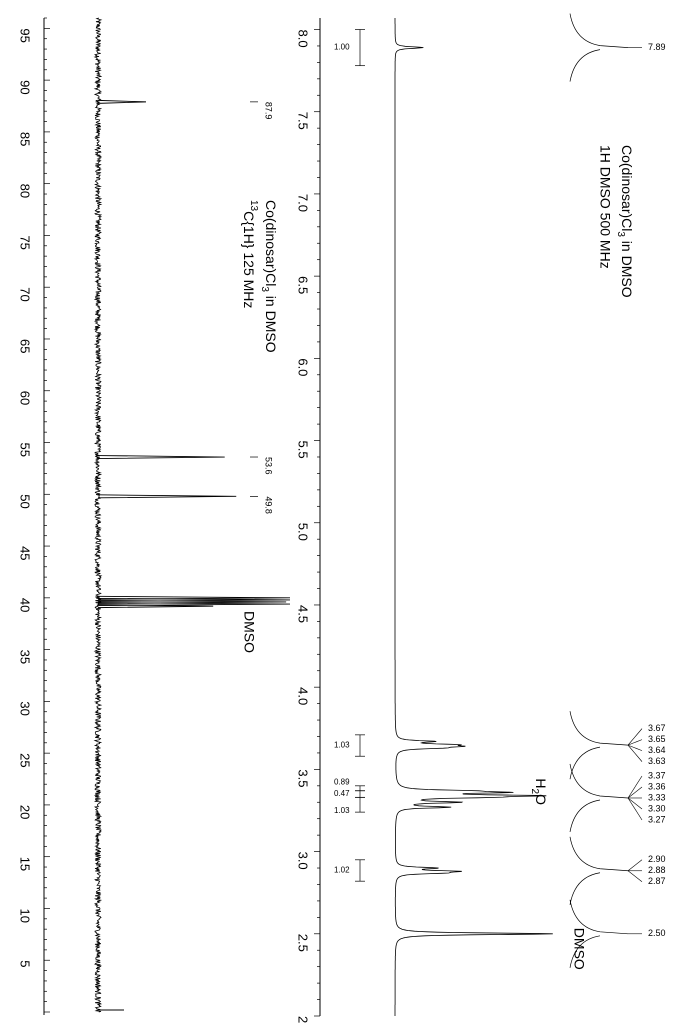  Describe the element at coordinates (98, 515) in the screenshot. I see `c13-spectrum-trace` at that location.